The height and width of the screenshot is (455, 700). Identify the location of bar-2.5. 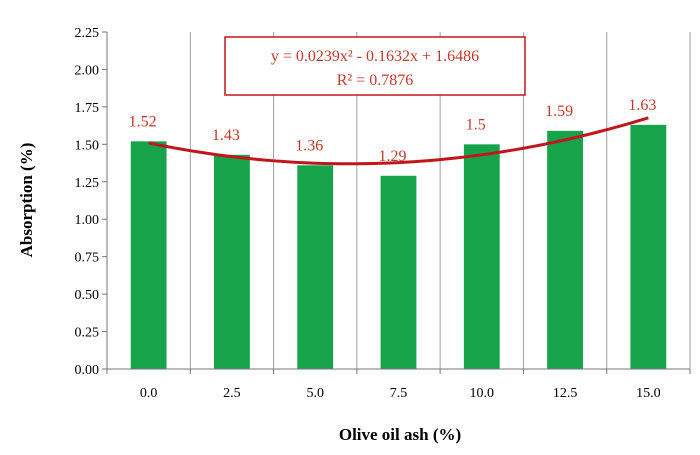
(232, 261).